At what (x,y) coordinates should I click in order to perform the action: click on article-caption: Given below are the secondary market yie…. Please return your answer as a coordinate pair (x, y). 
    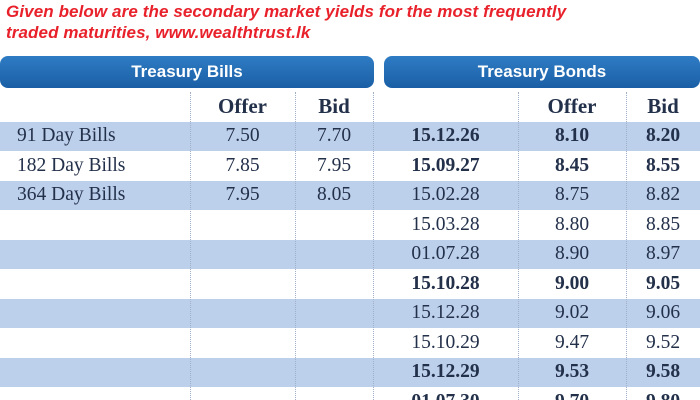
    Looking at the image, I should click on (351, 22).